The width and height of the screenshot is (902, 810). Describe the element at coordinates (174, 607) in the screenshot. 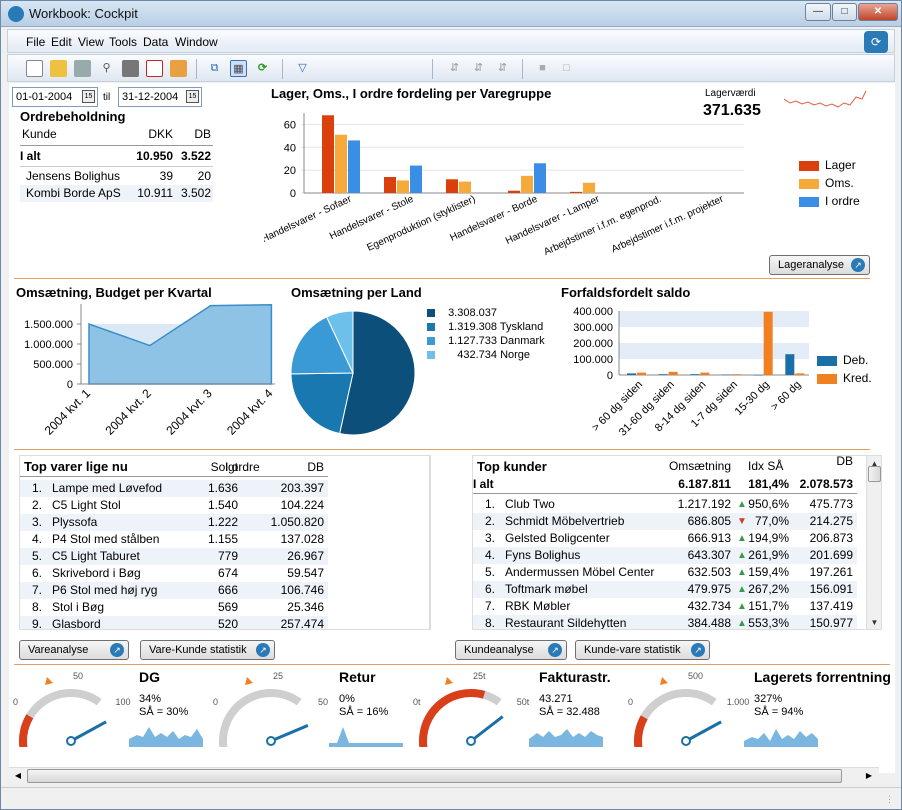

I see `table-row: 8. Stol i Bøg 569 25.346` at that location.